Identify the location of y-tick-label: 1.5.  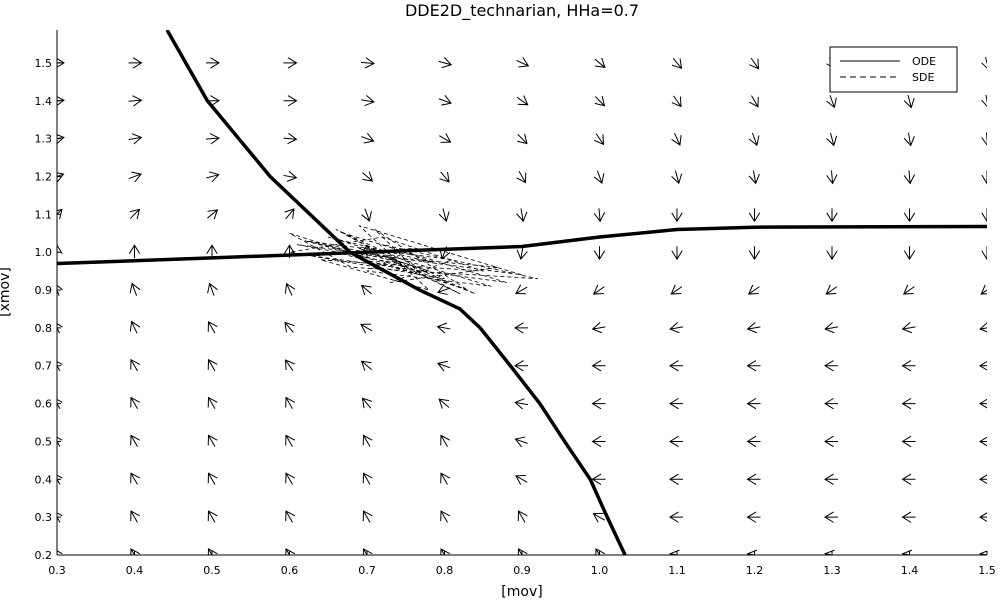
(44, 63).